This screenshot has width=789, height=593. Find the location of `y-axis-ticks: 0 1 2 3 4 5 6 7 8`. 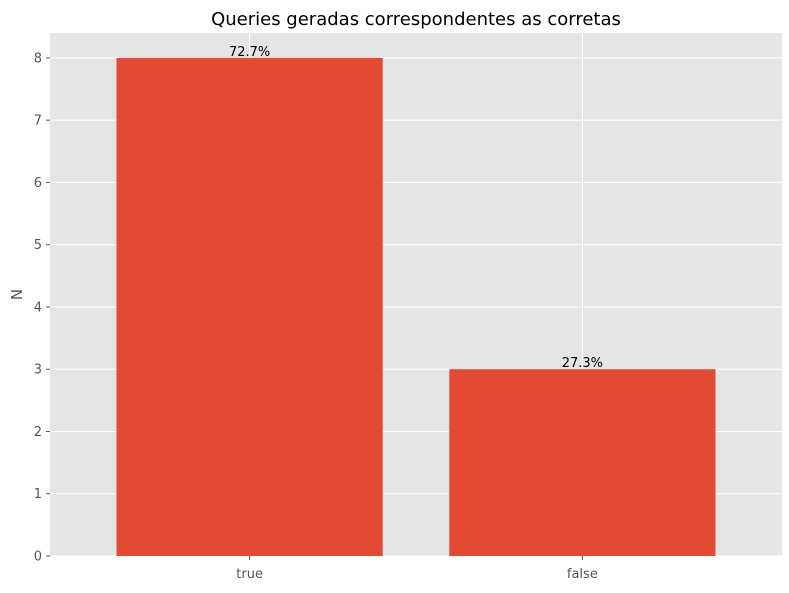

y-axis-ticks: 0 1 2 3 4 5 6 7 8 is located at coordinates (42, 308).